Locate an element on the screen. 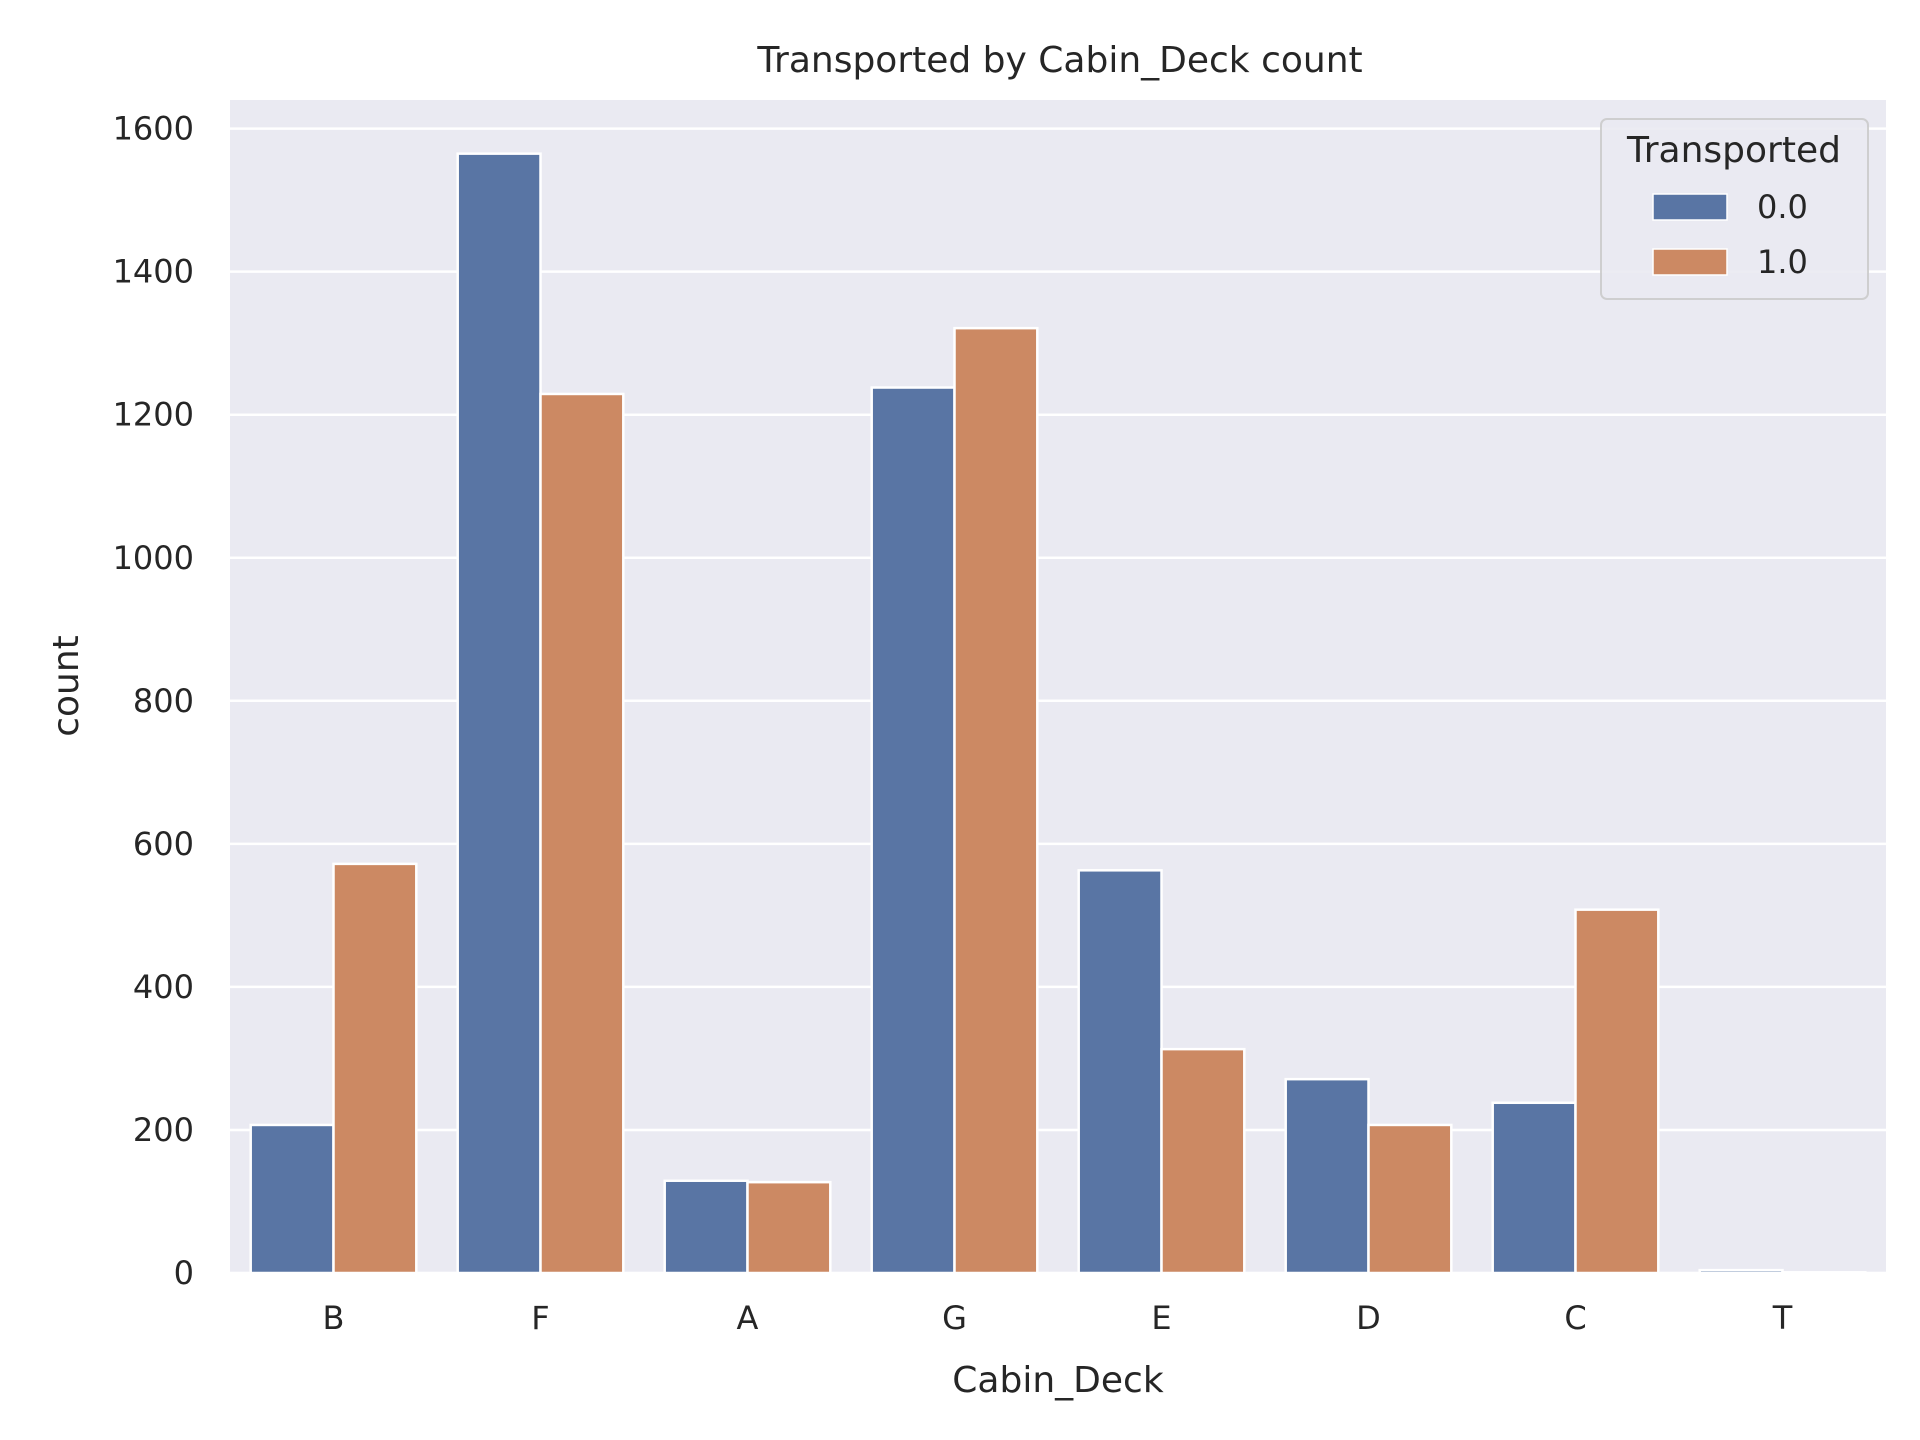  bar-A-0.0 is located at coordinates (706, 1227).